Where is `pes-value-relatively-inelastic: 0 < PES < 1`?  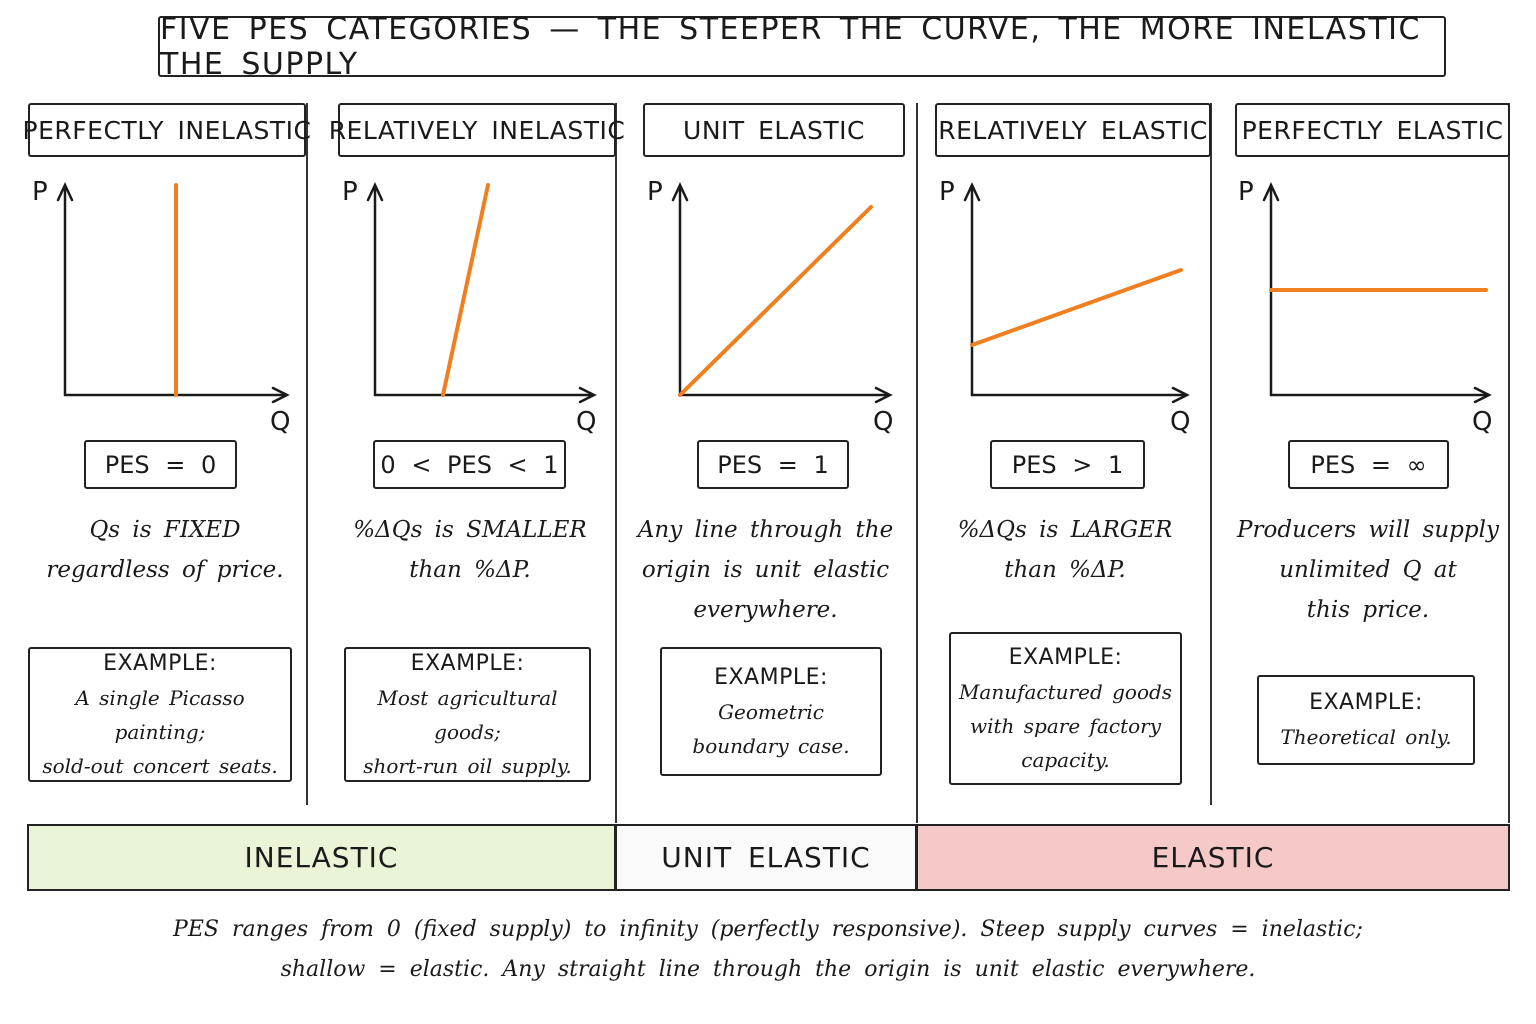 pes-value-relatively-inelastic: 0 < PES < 1 is located at coordinates (469, 464).